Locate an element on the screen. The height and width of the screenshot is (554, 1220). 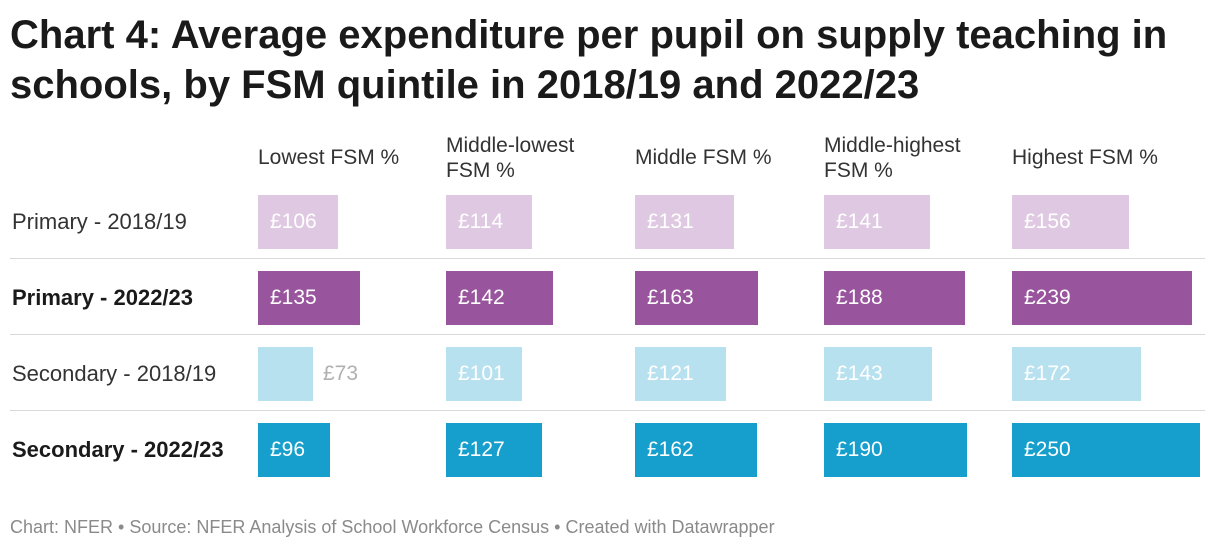
column-header: Middle-highest FSM % is located at coordinates (892, 158).